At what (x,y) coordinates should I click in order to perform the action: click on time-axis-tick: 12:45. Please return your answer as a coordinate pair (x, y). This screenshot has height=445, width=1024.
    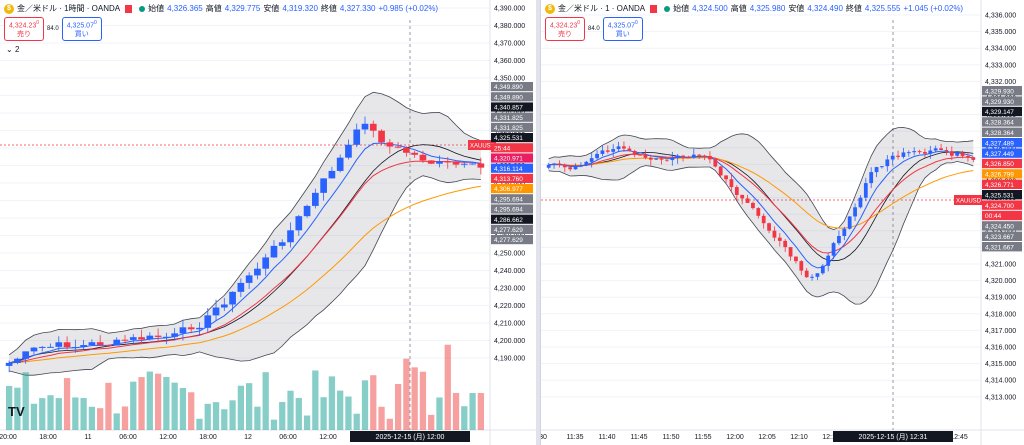
    Looking at the image, I should click on (959, 437).